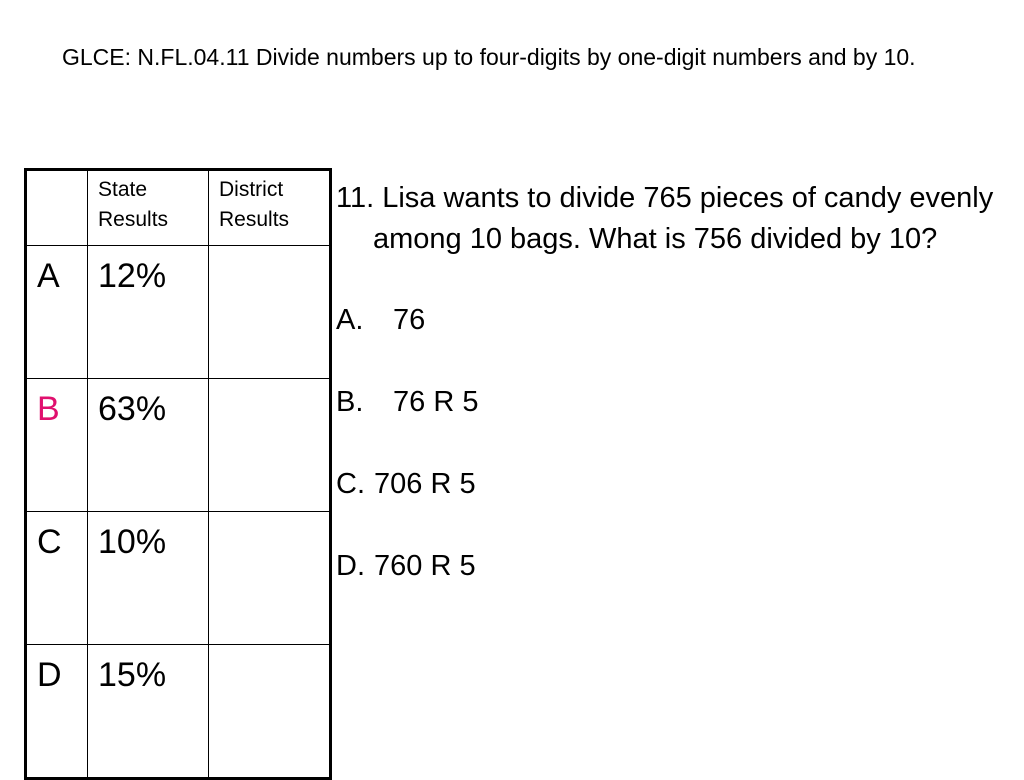  Describe the element at coordinates (148, 445) in the screenshot. I see `state-result-cell: 63%` at that location.